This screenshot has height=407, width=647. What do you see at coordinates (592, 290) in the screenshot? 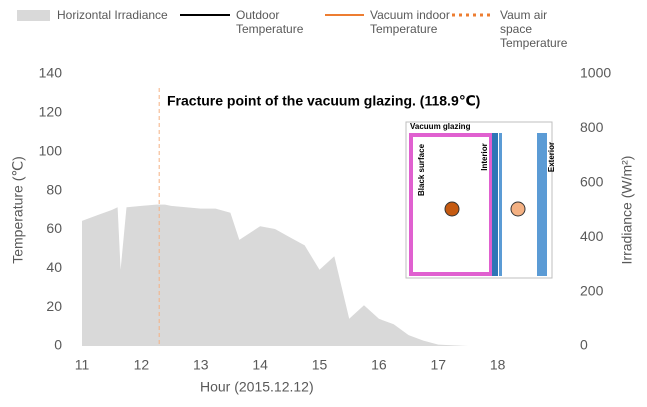
I see `y2-tick-label: 200` at bounding box center [592, 290].